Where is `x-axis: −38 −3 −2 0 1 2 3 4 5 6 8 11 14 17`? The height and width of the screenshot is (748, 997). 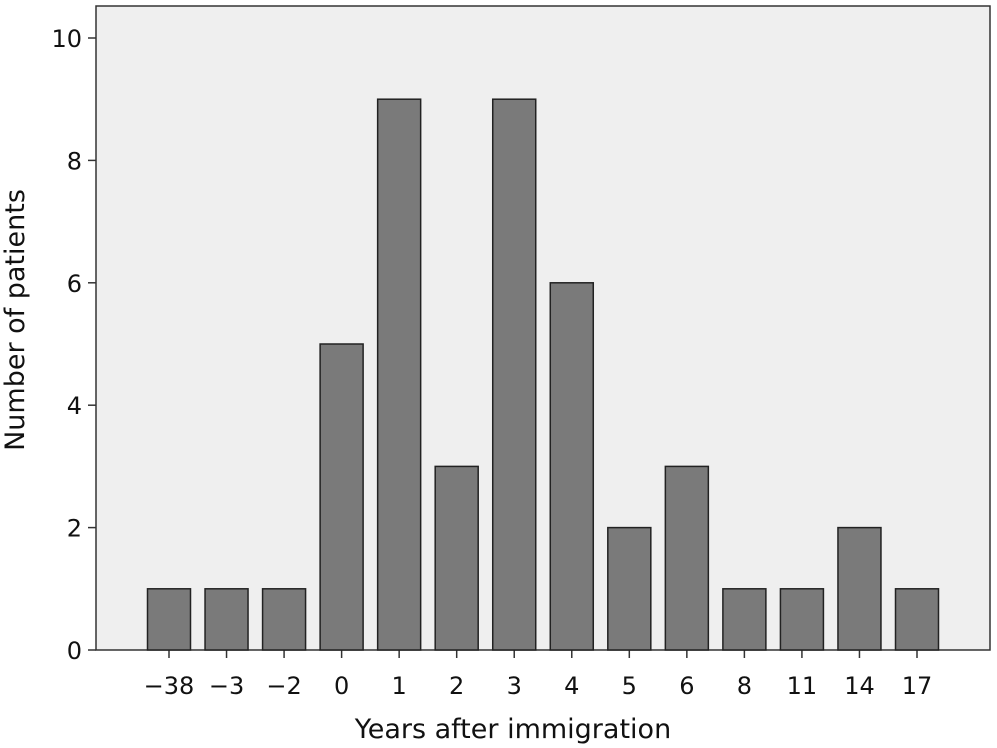
x-axis: −38 −3 −2 0 1 2 3 4 5 6 8 11 14 17 is located at coordinates (538, 675).